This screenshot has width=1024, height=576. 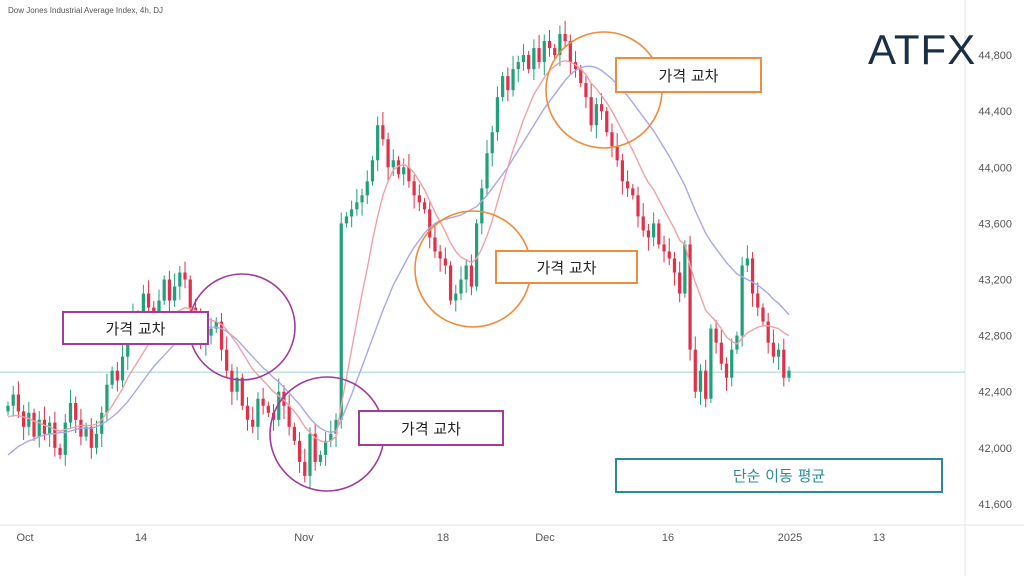 I want to click on x-tick-label: Nov, so click(x=304, y=538).